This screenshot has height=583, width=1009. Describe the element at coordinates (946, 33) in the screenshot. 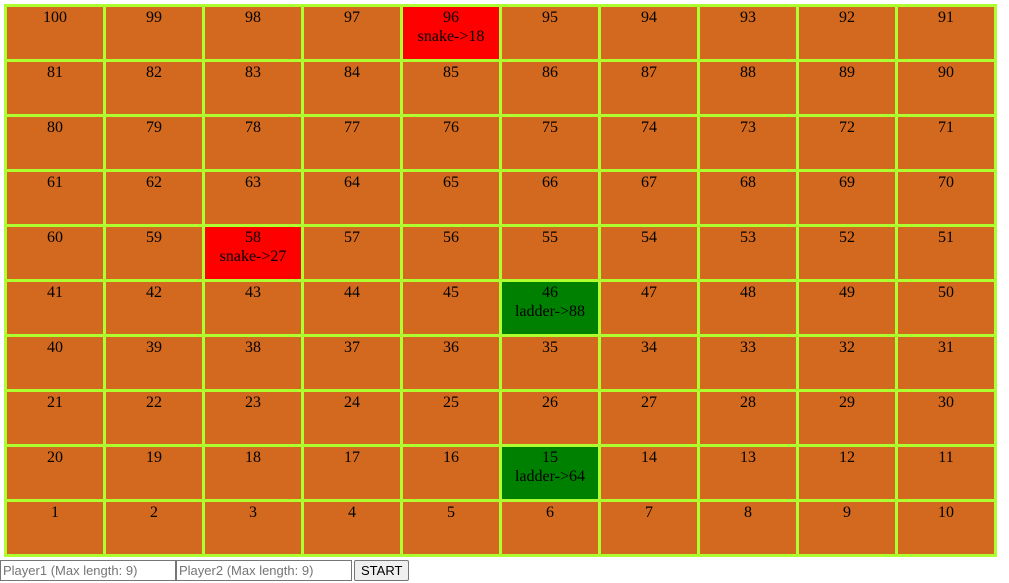

I see `board-cell: 91` at that location.